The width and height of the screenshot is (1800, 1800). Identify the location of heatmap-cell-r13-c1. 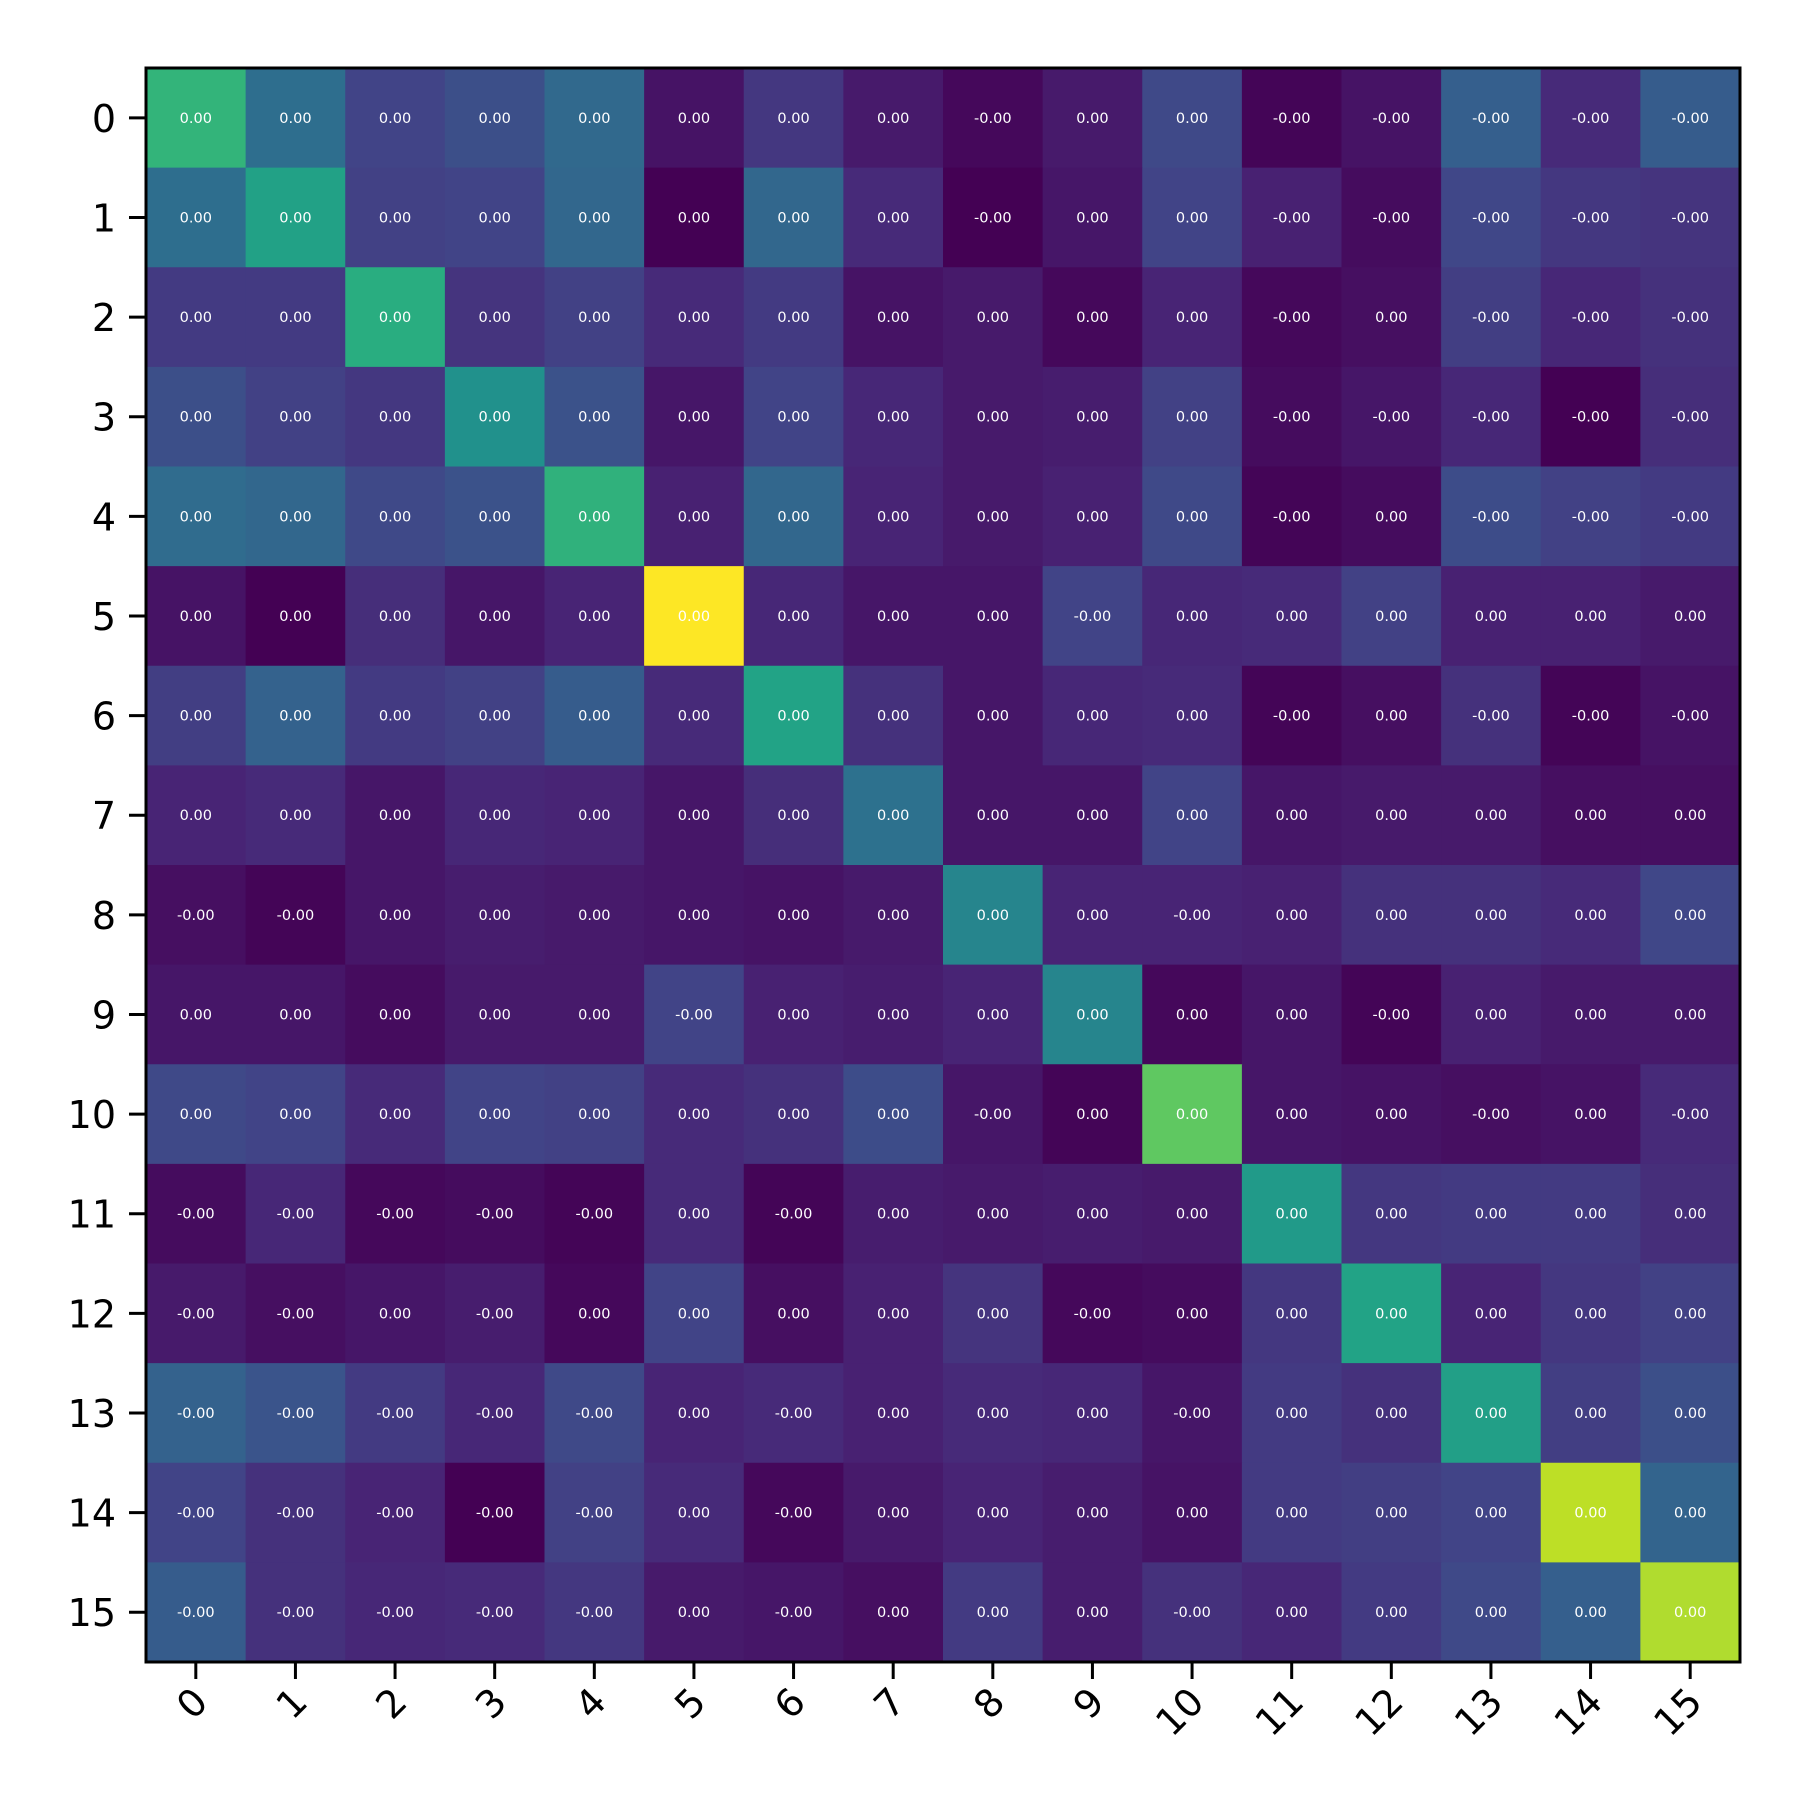
(295, 1413).